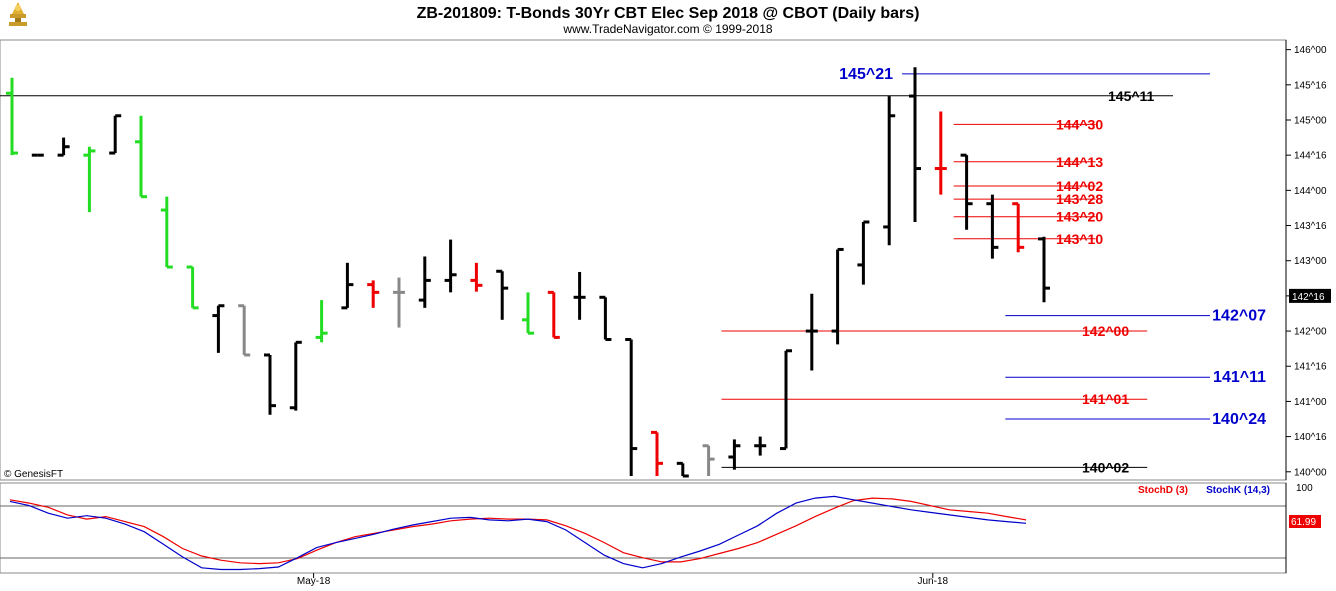 The width and height of the screenshot is (1336, 591). Describe the element at coordinates (1079, 199) in the screenshot. I see `level-label: 143^28` at that location.